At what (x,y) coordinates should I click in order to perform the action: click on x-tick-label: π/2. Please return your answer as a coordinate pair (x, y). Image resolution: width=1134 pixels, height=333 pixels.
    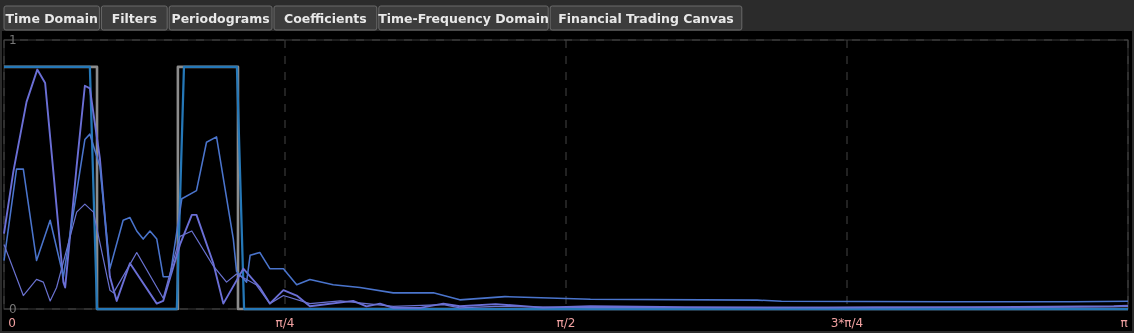
    Looking at the image, I should click on (566, 323).